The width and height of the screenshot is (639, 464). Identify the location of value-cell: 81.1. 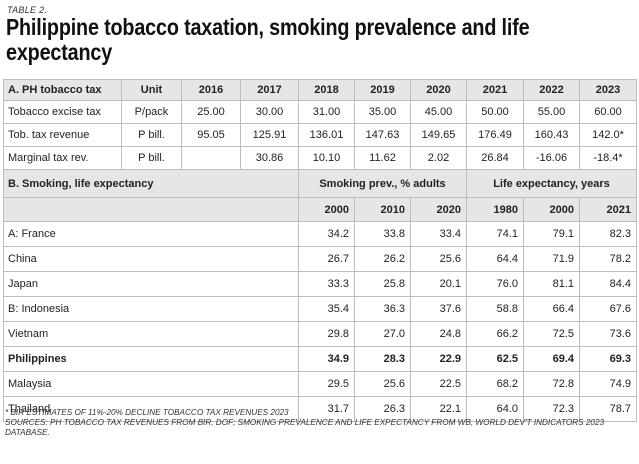
(551, 284).